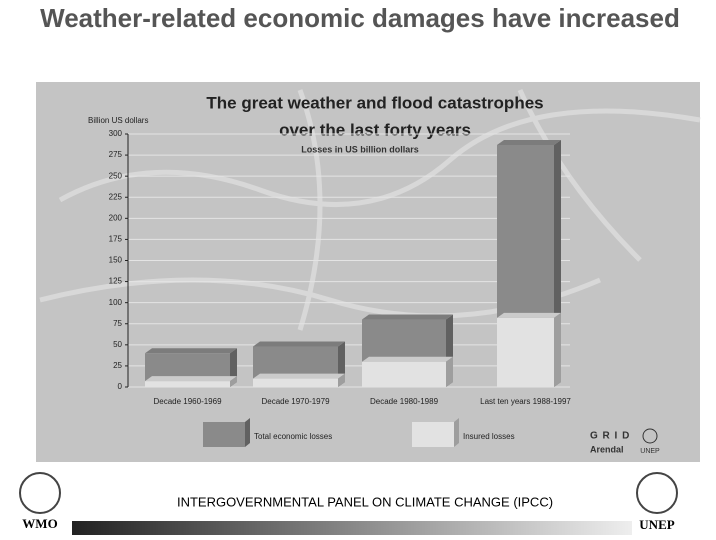 This screenshot has height=540, width=716. What do you see at coordinates (117, 365) in the screenshot?
I see `y-tick-label: 25` at bounding box center [117, 365].